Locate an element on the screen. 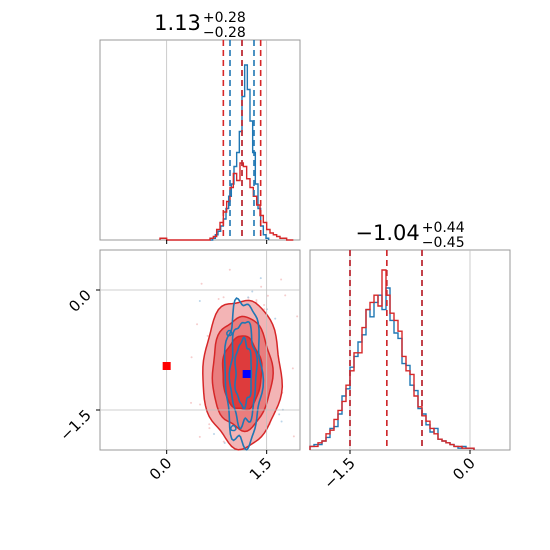 Image resolution: width=550 pixels, height=550 pixels. top-left-quantile-lines is located at coordinates (242, 140).